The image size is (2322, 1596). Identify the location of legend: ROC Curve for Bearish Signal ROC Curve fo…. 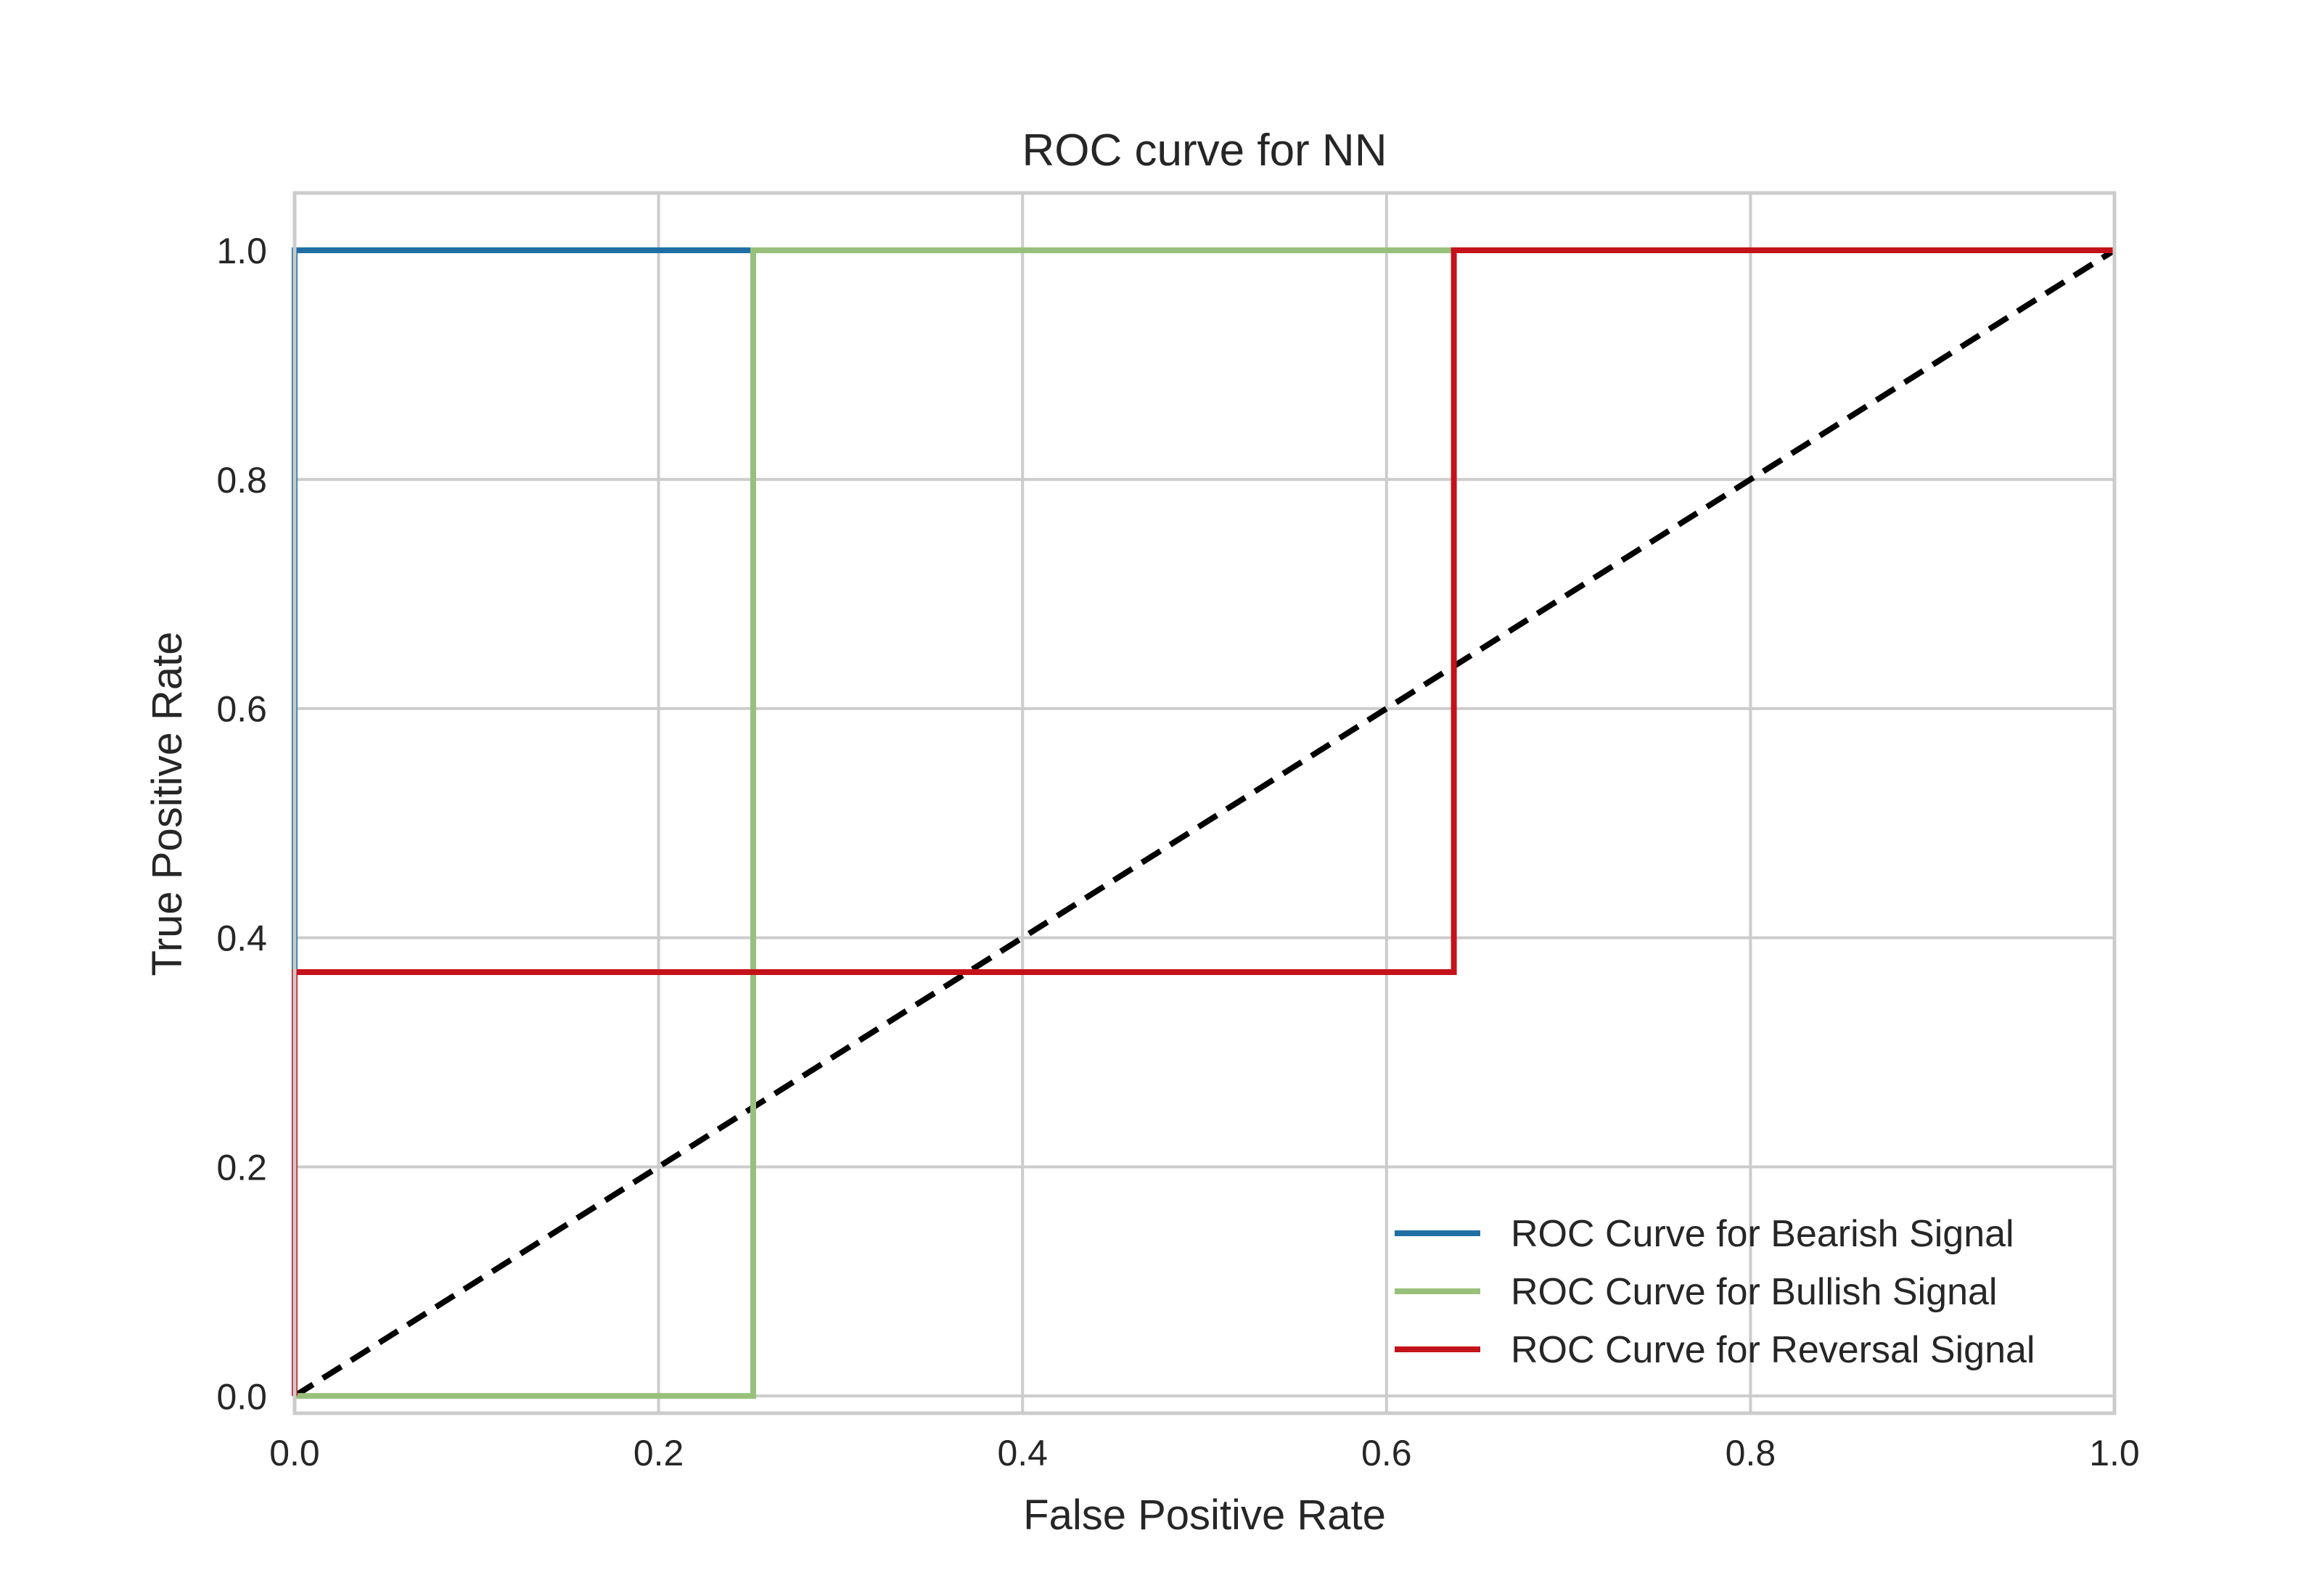
(1715, 1292).